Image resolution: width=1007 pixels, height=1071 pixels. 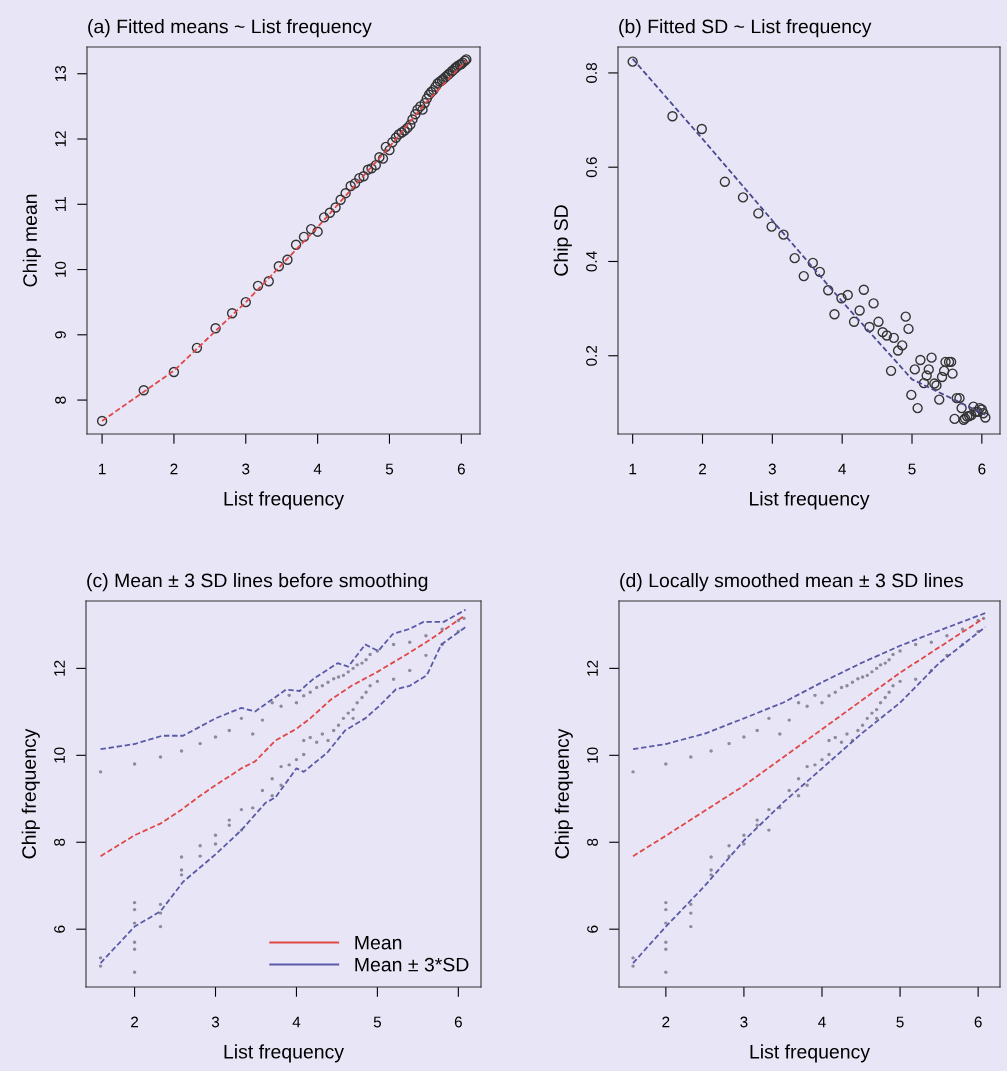 I want to click on legend-label: Mean, so click(x=378, y=942).